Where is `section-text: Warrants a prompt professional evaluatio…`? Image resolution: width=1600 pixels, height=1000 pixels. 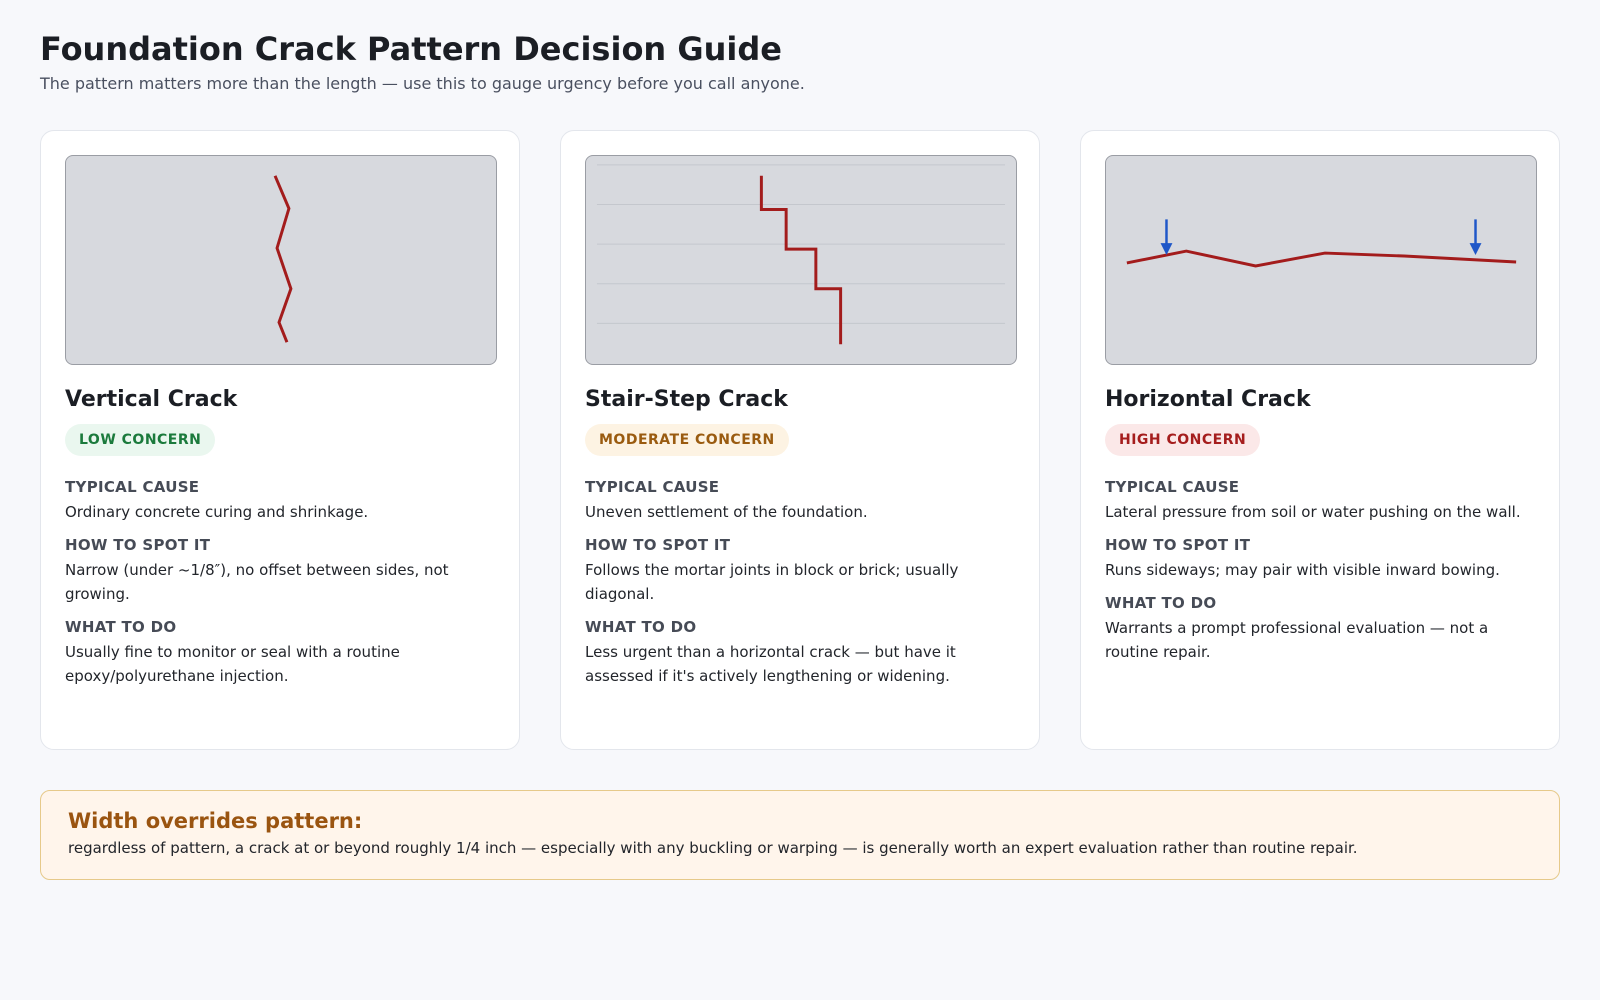
section-text: Warrants a prompt professional evaluatio… is located at coordinates (1297, 640).